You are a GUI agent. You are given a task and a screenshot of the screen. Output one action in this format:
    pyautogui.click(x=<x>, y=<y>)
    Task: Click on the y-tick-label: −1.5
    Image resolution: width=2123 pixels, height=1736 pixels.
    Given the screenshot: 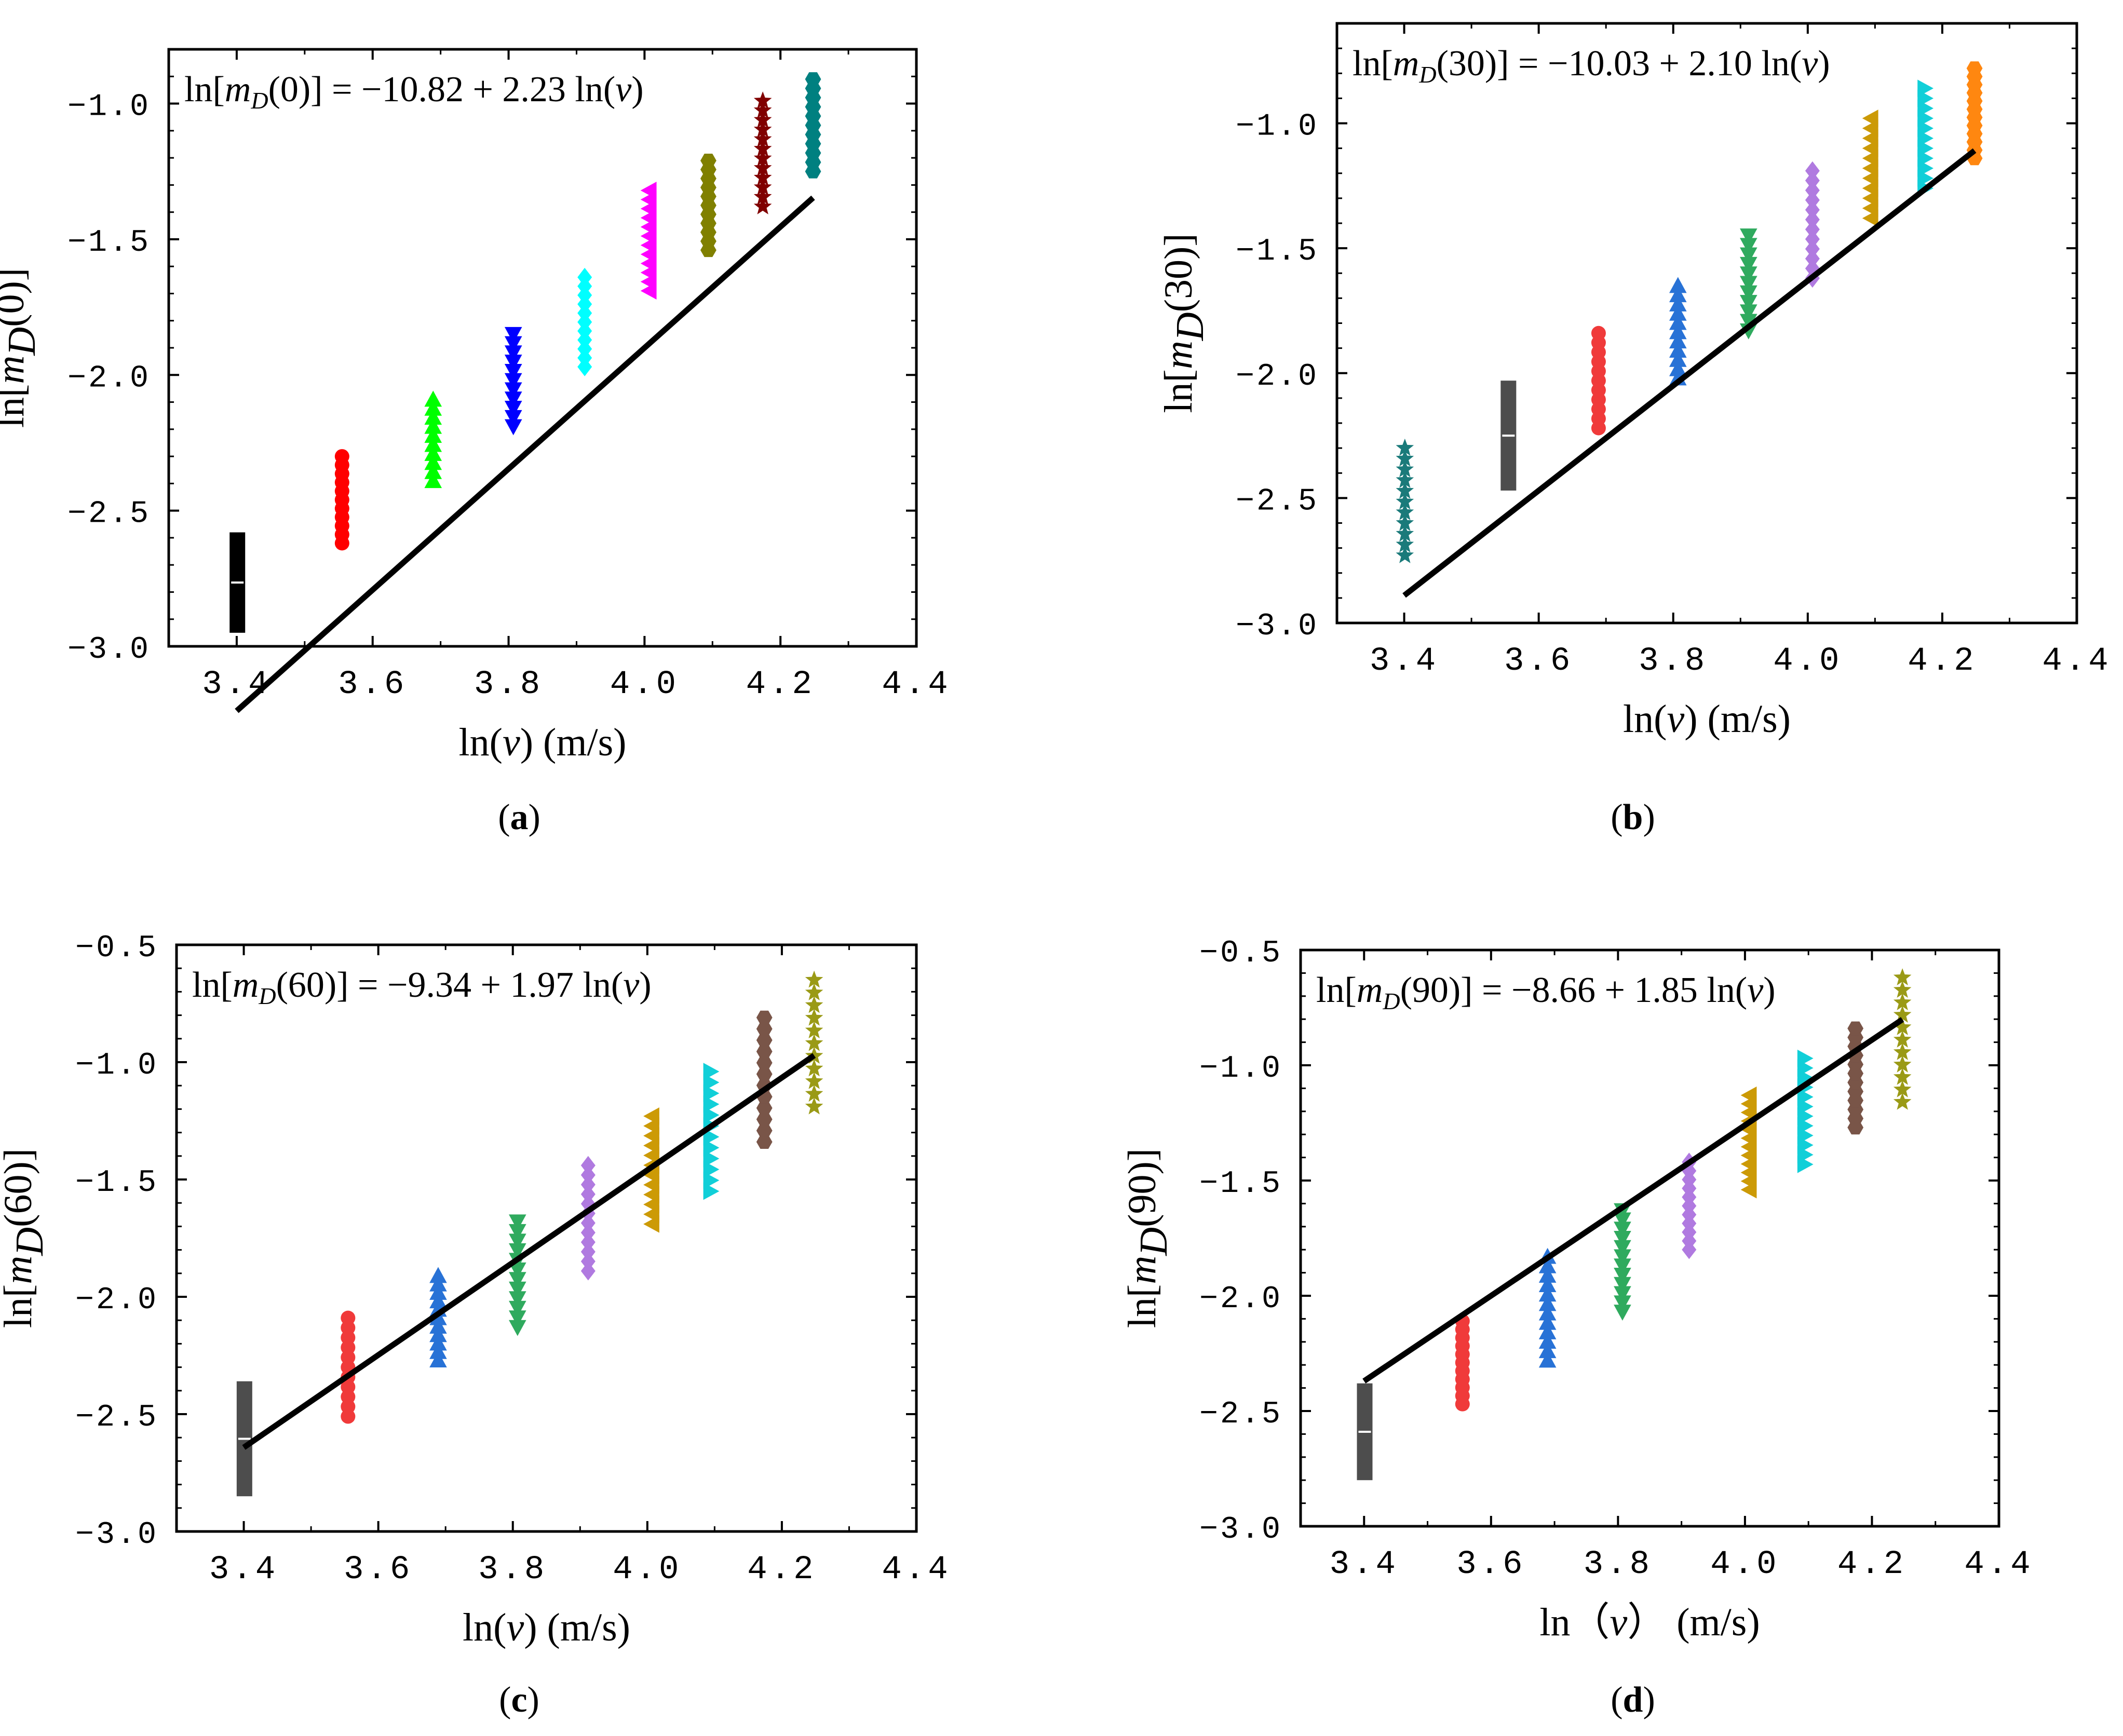 What is the action you would take?
    pyautogui.click(x=109, y=243)
    